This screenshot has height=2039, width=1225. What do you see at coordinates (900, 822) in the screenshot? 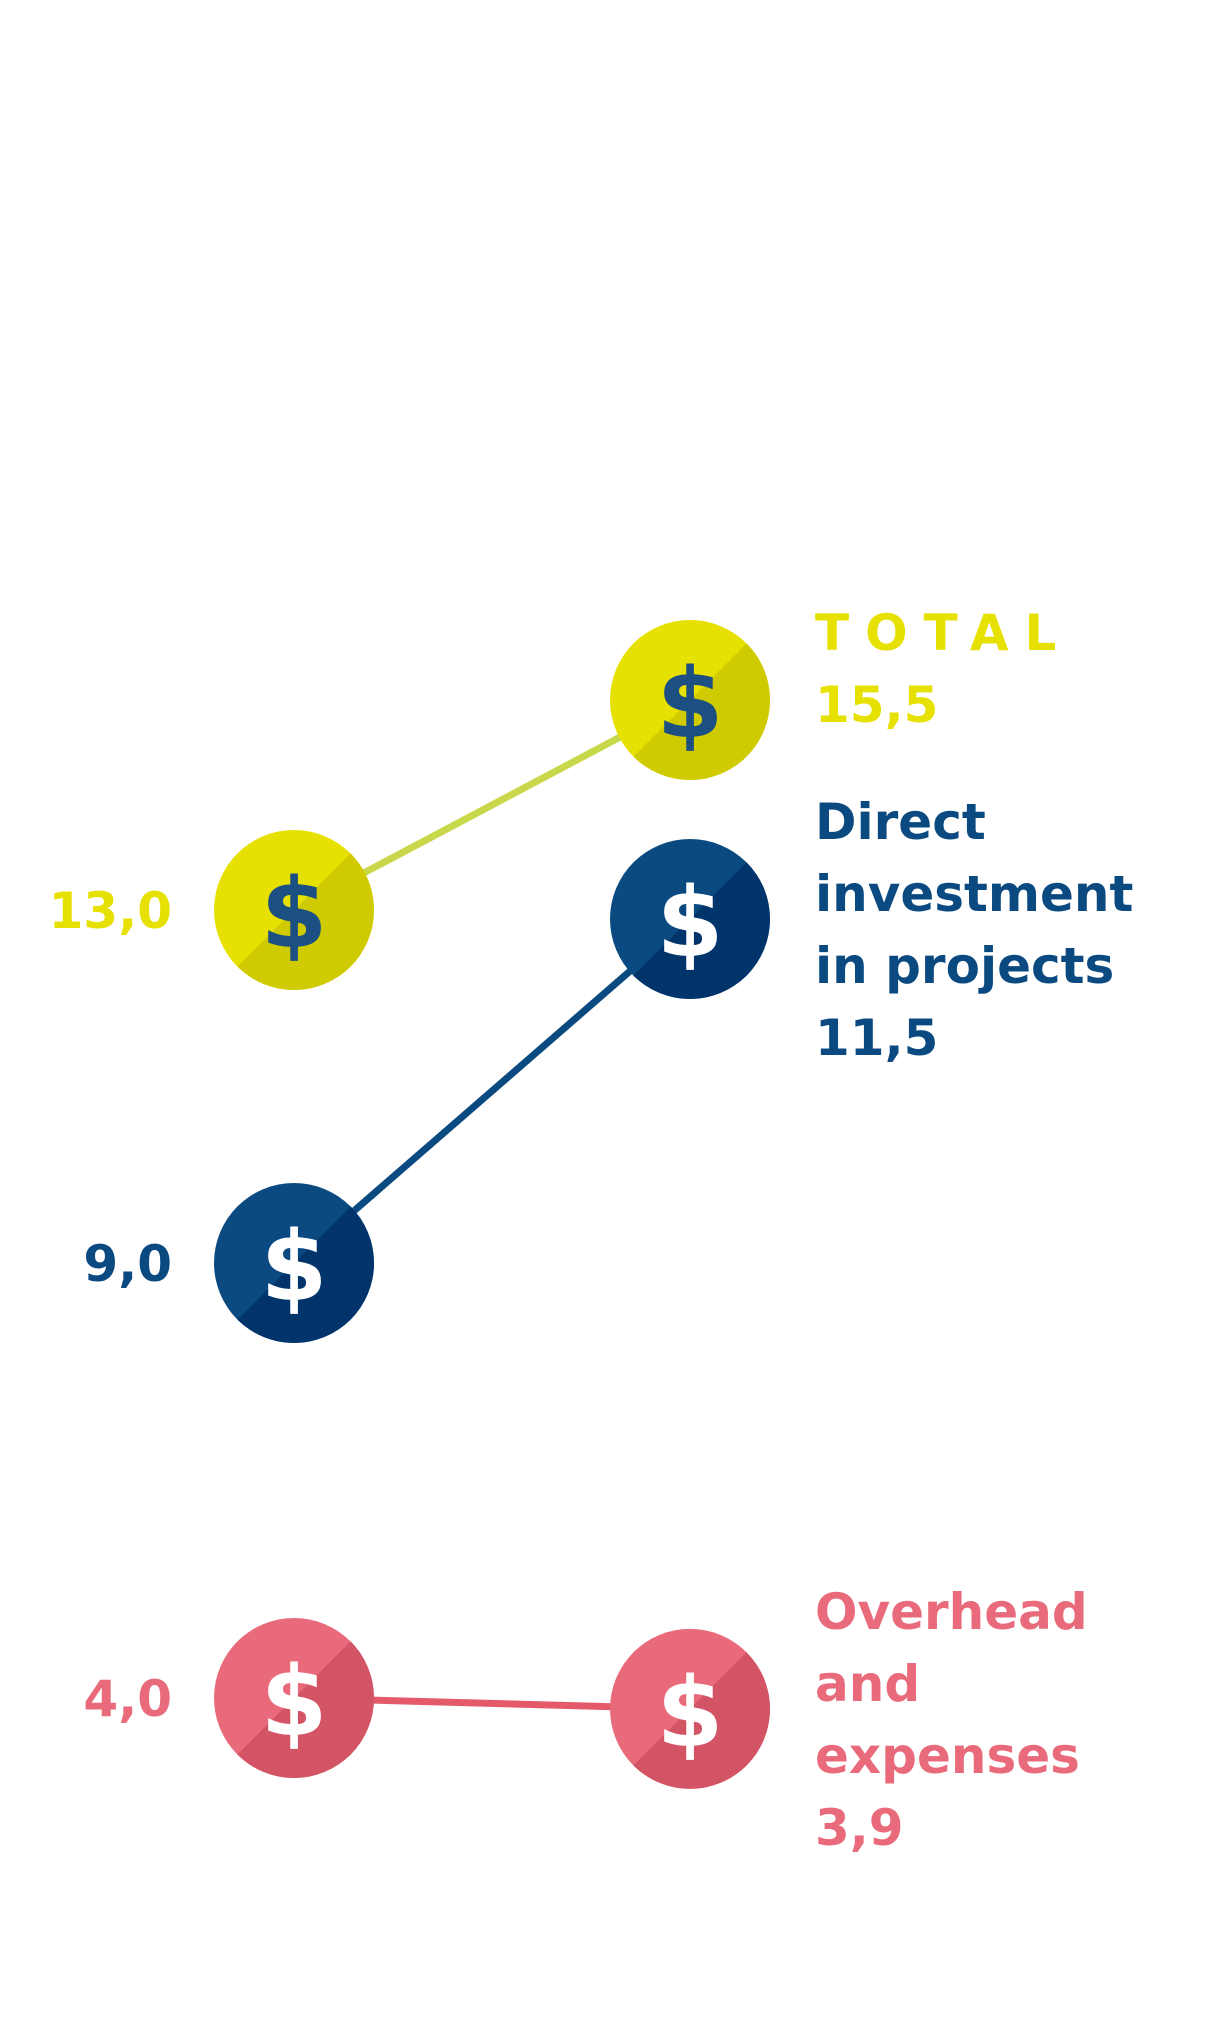
I see `series-name-line-1-0: Direct` at bounding box center [900, 822].